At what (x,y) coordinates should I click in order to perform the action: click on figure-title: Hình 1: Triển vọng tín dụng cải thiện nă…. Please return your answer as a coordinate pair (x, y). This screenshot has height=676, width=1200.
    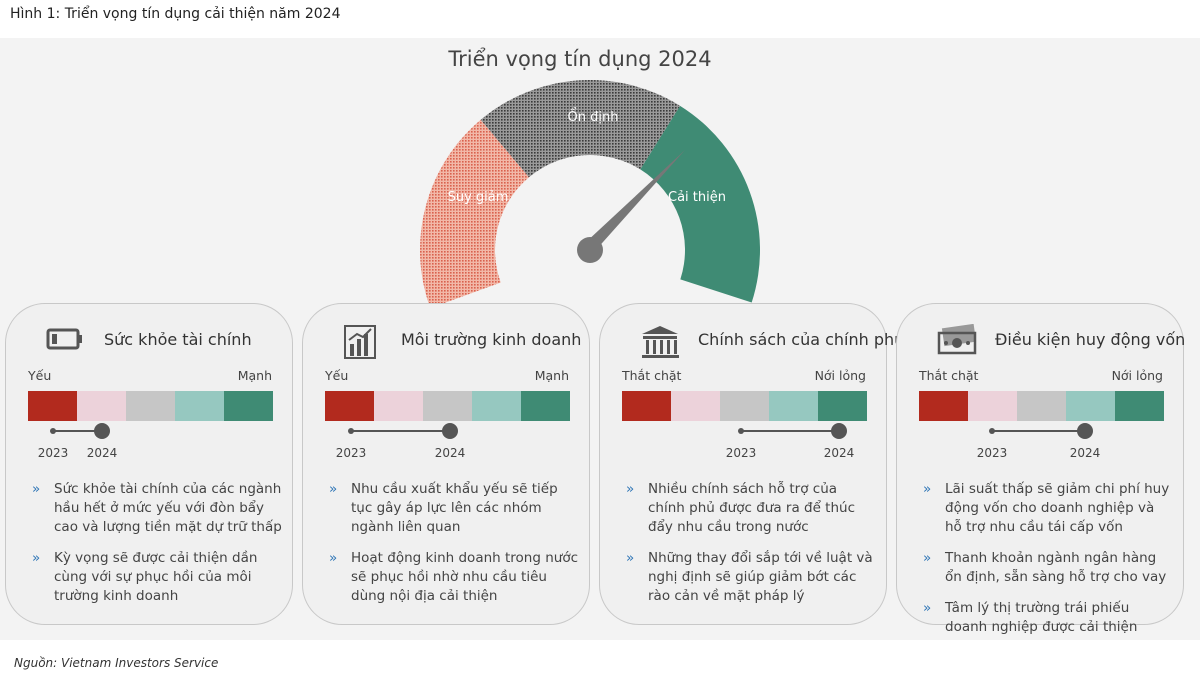
    Looking at the image, I should click on (175, 14).